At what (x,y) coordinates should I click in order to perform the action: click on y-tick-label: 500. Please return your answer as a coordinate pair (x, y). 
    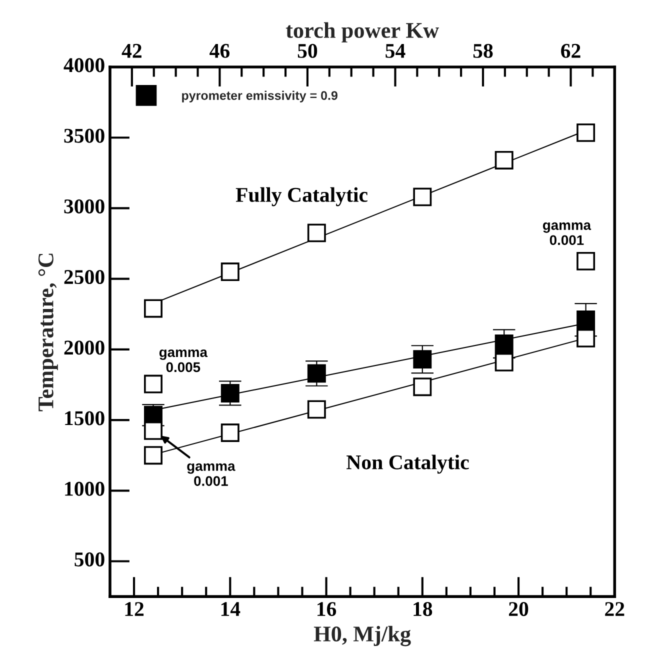
    Looking at the image, I should click on (89, 559).